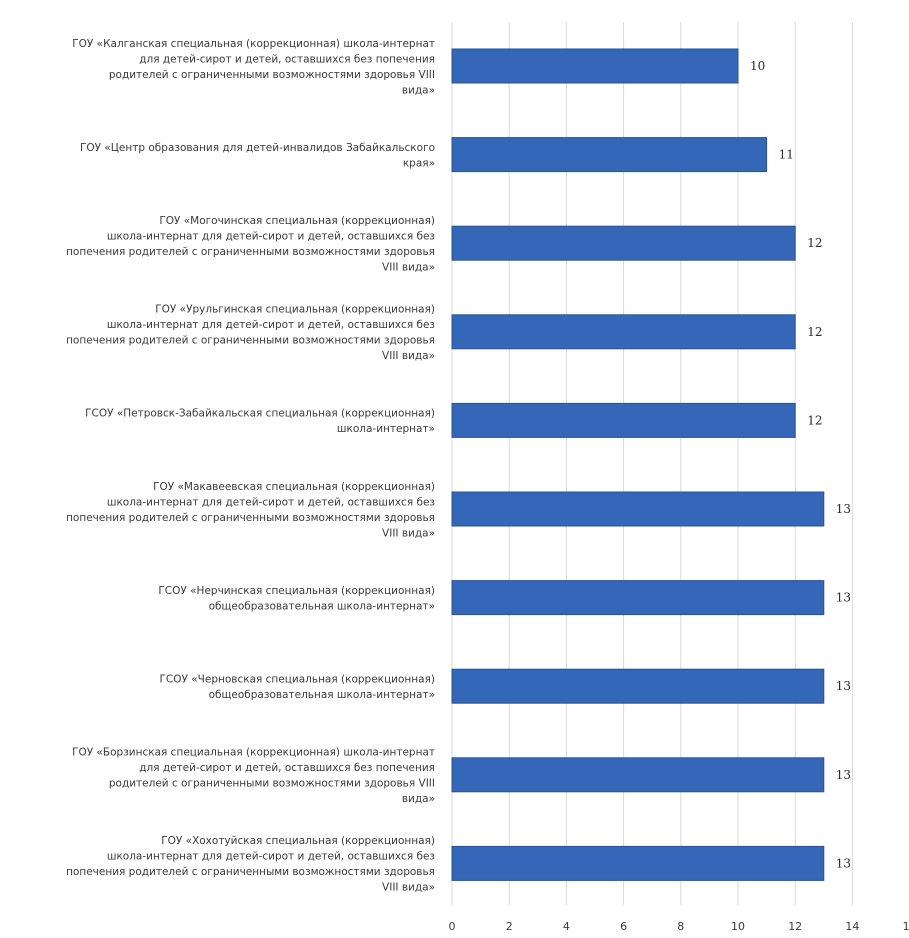 The image size is (909, 938). What do you see at coordinates (795, 926) in the screenshot?
I see `x-tick-label: 12` at bounding box center [795, 926].